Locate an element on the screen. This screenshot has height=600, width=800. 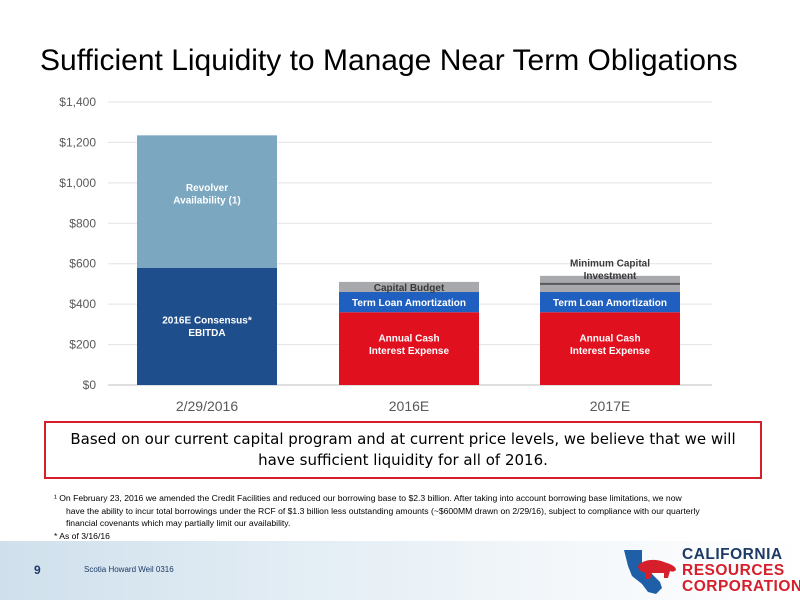
segment-label: Capital Budget is located at coordinates (409, 288).